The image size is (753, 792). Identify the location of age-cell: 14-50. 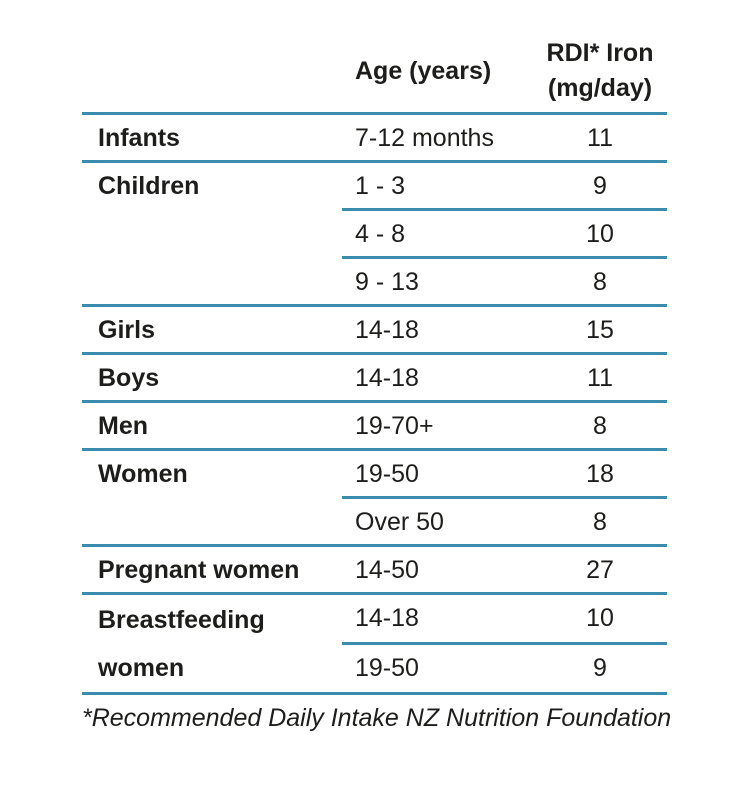
(437, 570).